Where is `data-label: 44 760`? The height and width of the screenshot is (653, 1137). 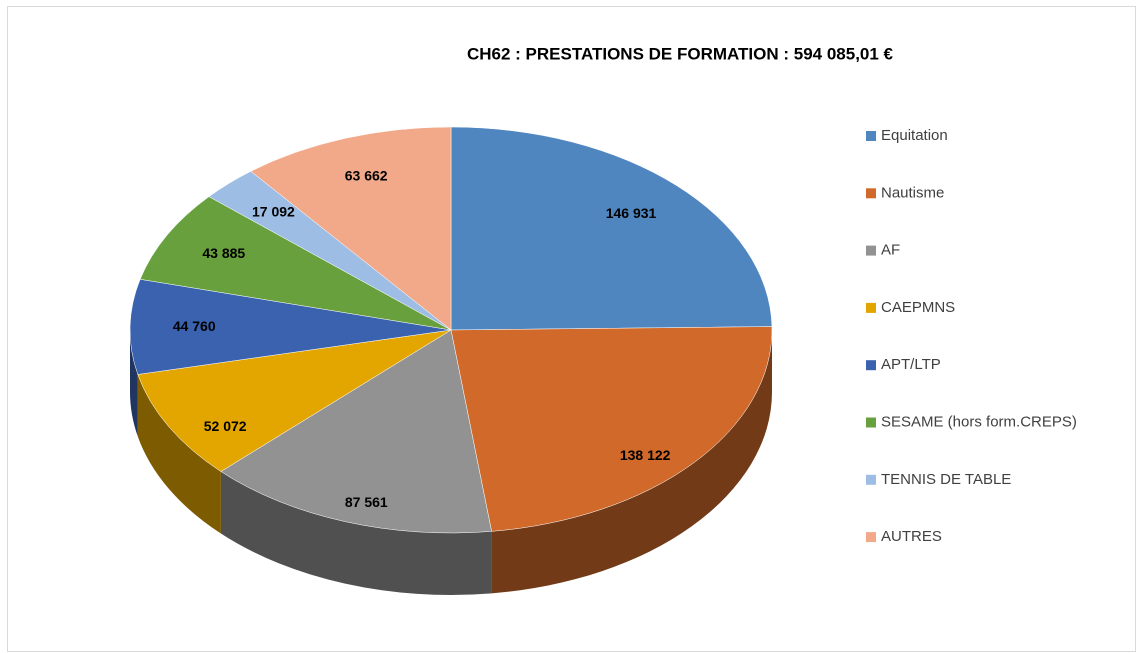 data-label: 44 760 is located at coordinates (194, 326).